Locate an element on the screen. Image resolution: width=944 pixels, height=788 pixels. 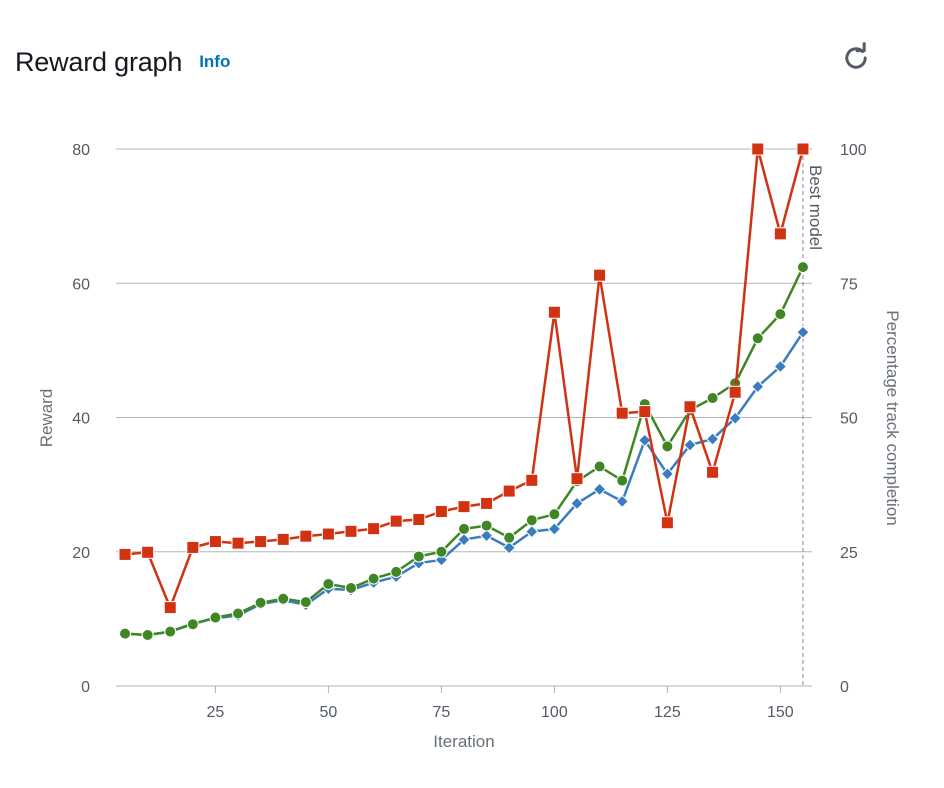
refresh-button is located at coordinates (856, 58).